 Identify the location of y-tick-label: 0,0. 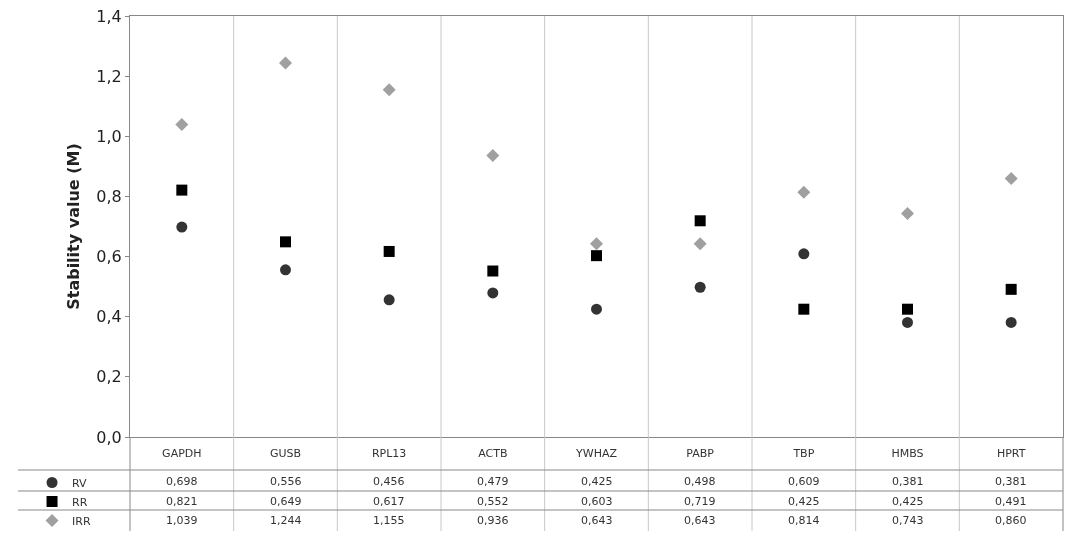
(109, 437).